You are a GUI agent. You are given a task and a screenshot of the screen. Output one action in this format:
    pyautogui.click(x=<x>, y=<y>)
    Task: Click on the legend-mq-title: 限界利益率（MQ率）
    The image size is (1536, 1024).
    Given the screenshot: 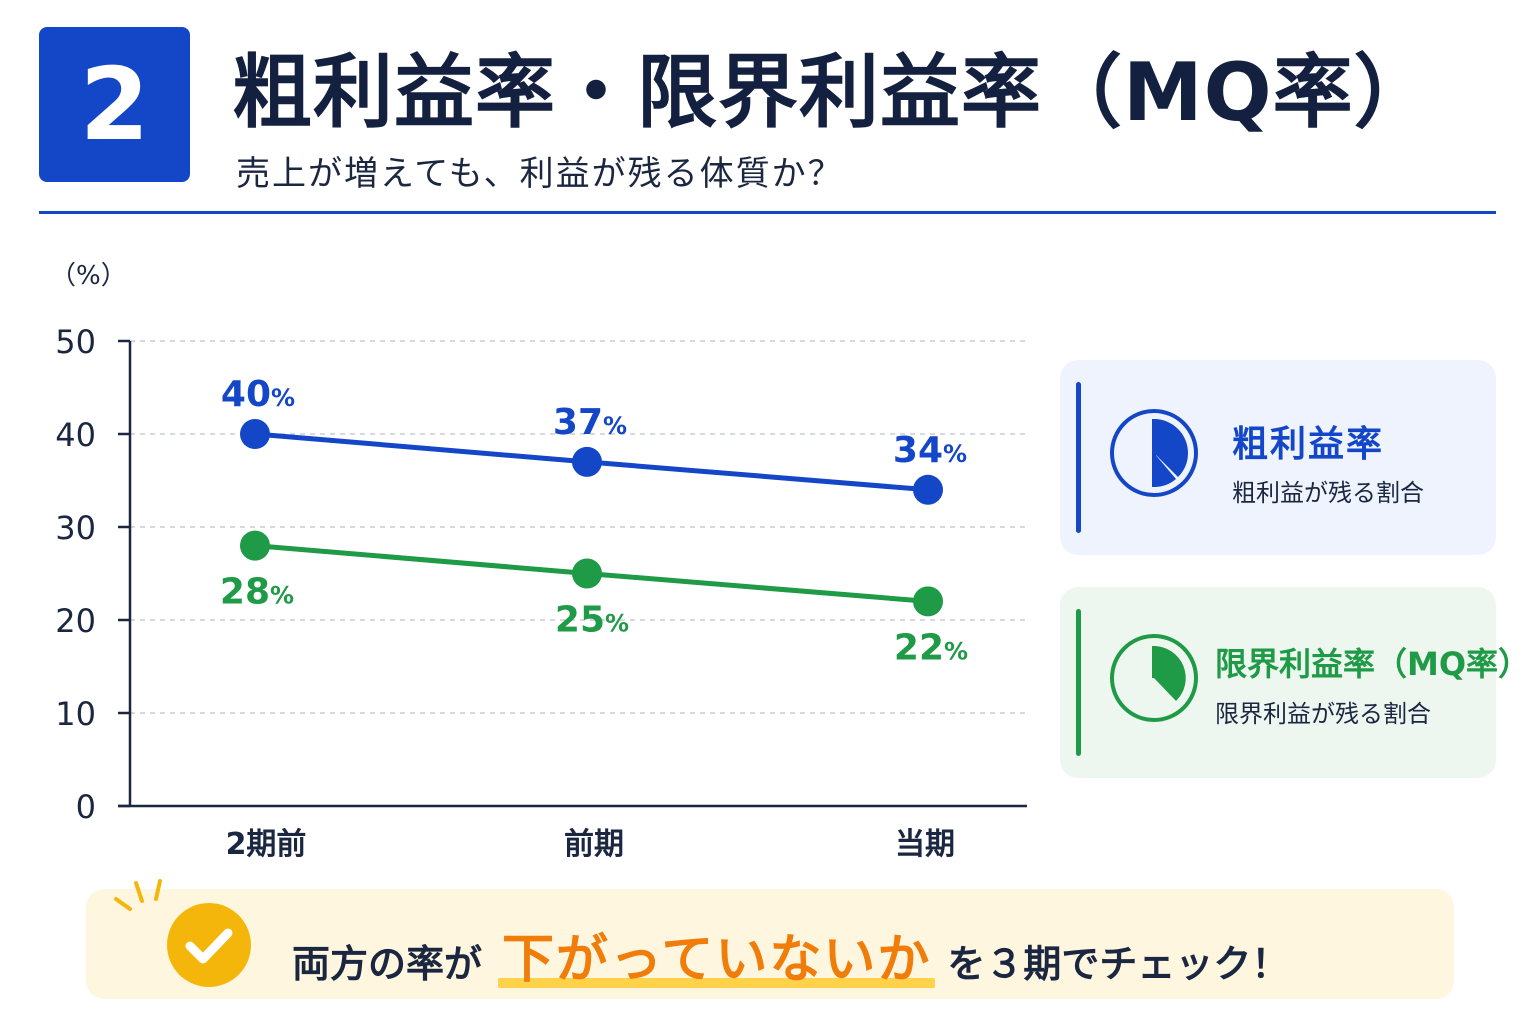 What is the action you would take?
    pyautogui.click(x=1373, y=664)
    